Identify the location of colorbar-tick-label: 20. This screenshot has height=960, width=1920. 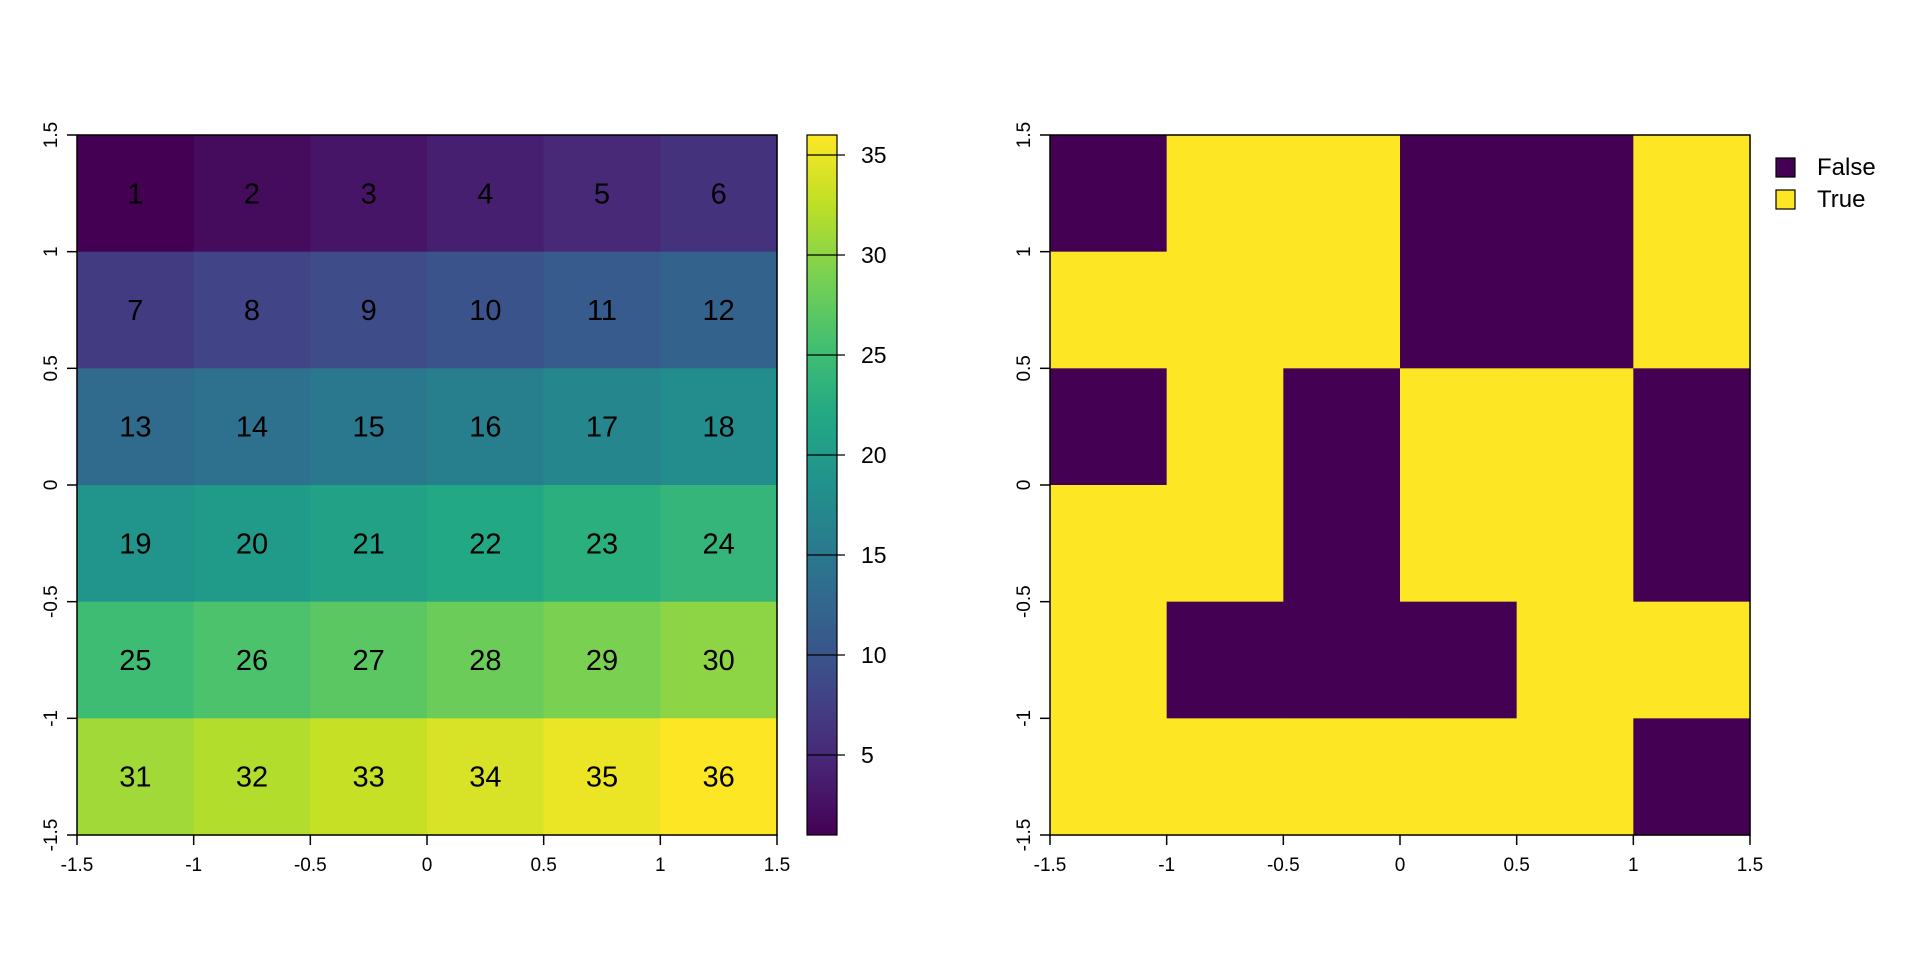
(874, 455).